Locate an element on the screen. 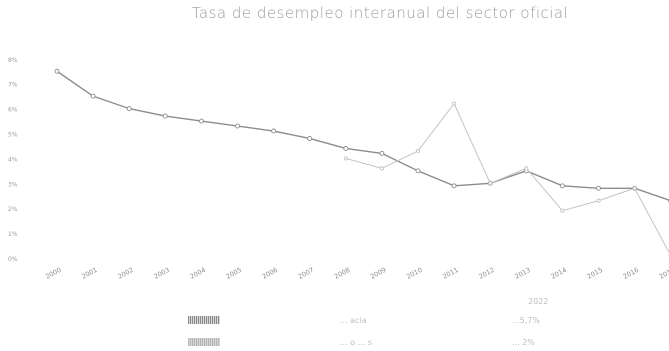 The image size is (669, 351). x-tick-label: 2013 is located at coordinates (522, 273).